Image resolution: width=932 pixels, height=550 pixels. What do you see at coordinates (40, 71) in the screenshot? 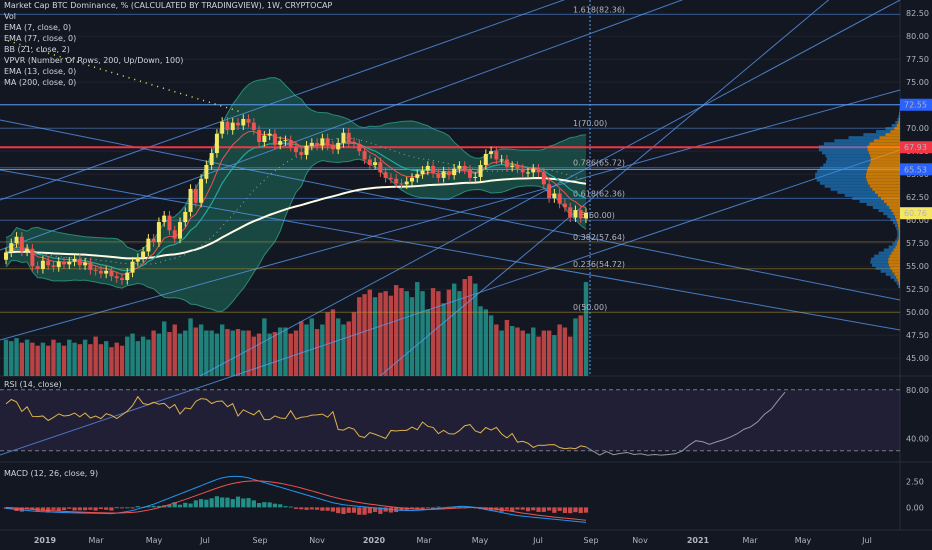
I see `legend-ema13: EMA (13, close, 0)` at bounding box center [40, 71].